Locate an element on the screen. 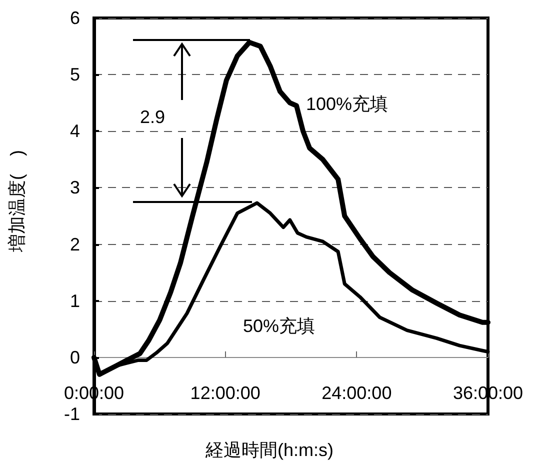  y-tick-label: 1 is located at coordinates (75, 300).